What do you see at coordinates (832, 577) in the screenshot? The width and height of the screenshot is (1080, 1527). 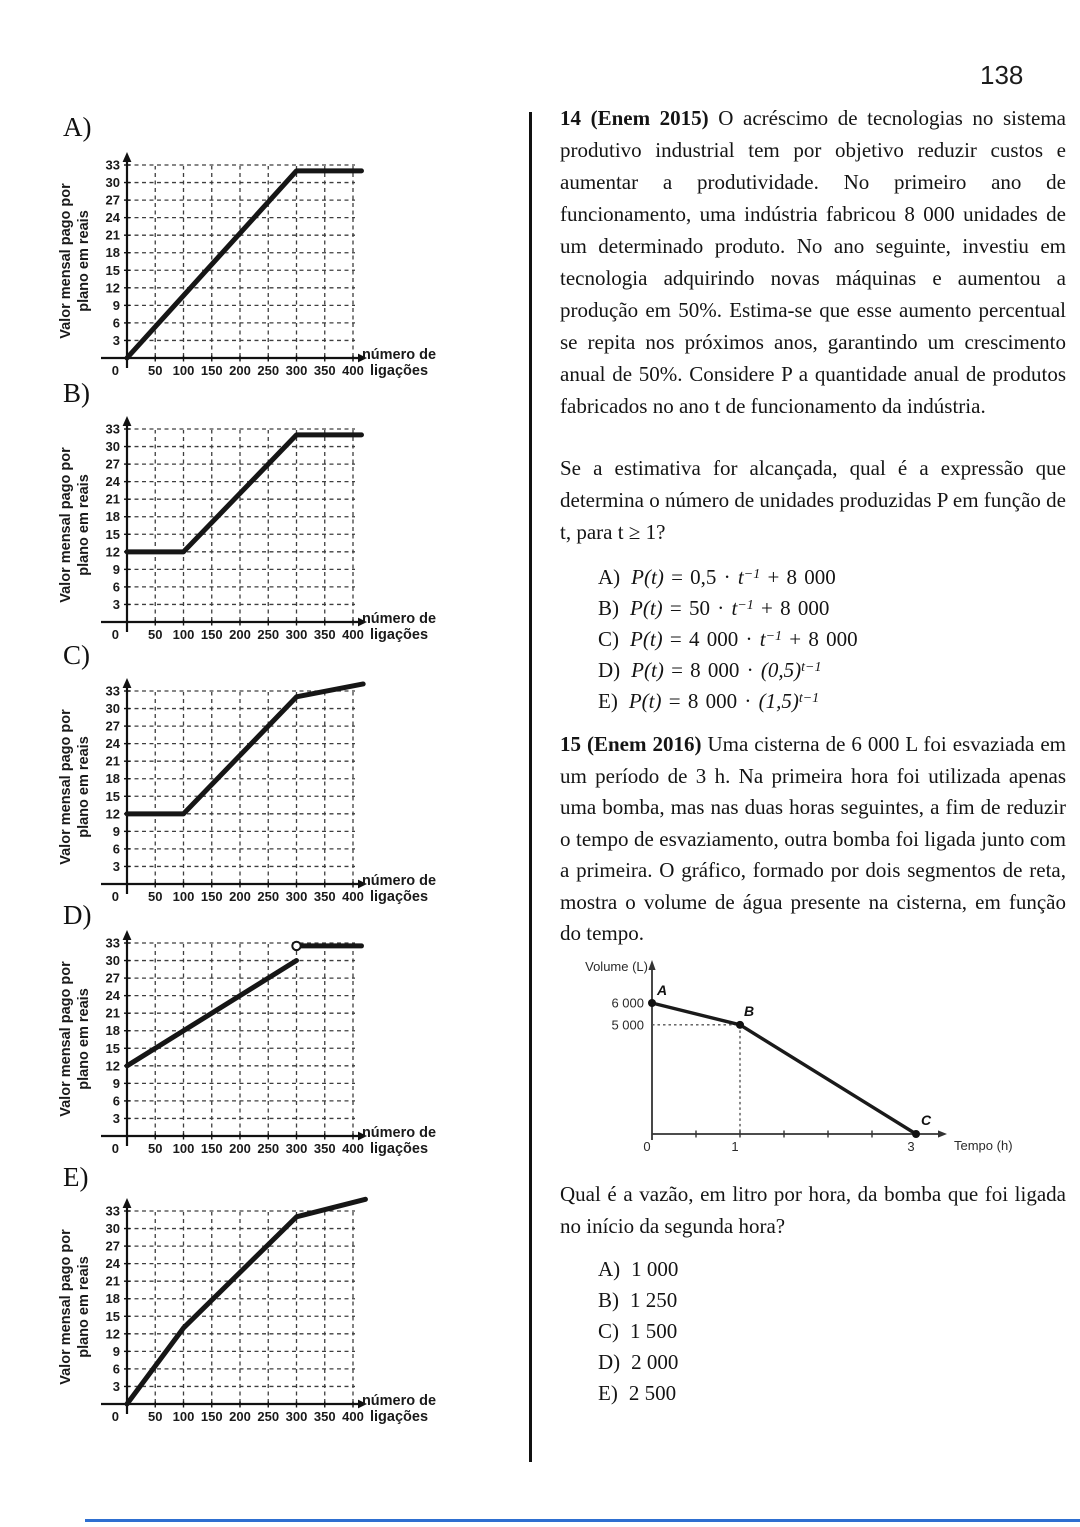 I see `q14-option-a: A) P(t) = 0,5 · t−1 + 8 000` at bounding box center [832, 577].